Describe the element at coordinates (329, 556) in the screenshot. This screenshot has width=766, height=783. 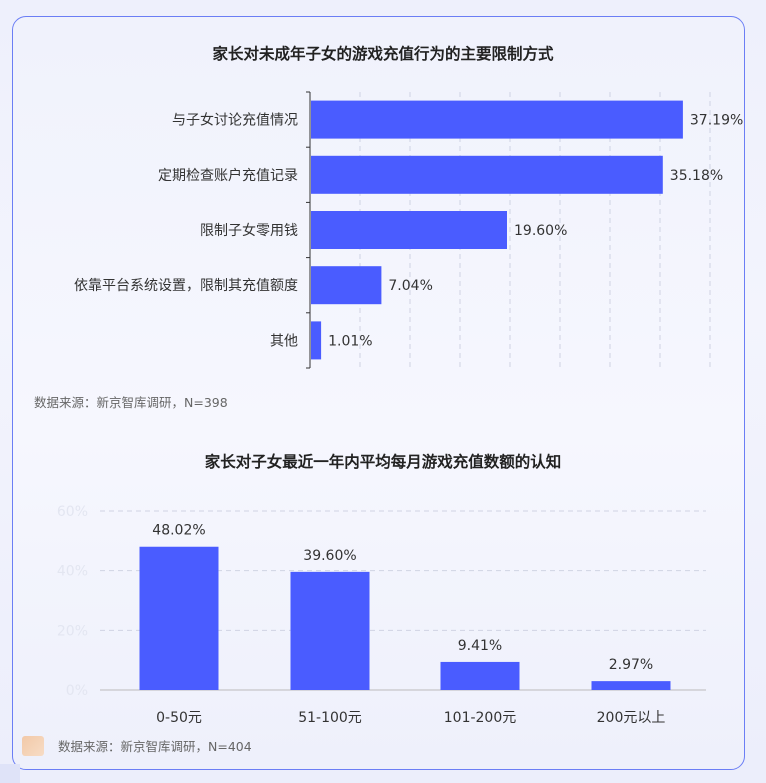
I see `value-label: 39.60%` at that location.